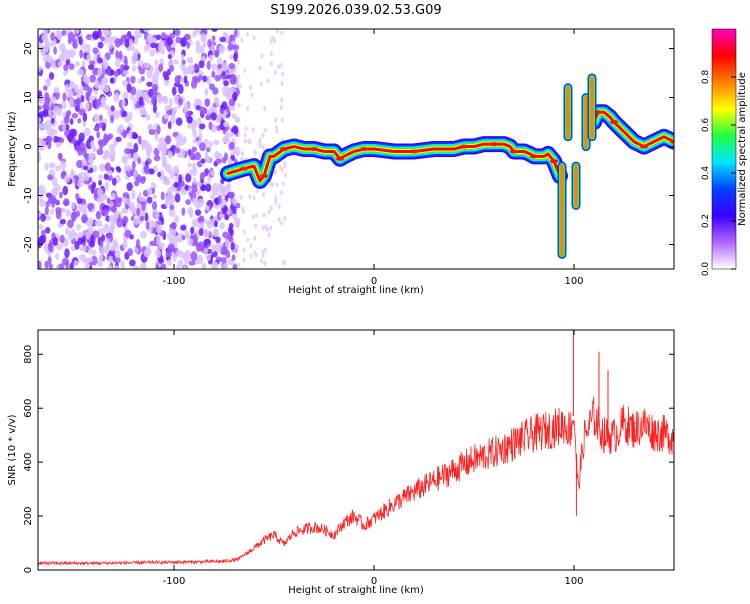  What do you see at coordinates (28, 516) in the screenshot?
I see `y-tick-label: 200` at bounding box center [28, 516].